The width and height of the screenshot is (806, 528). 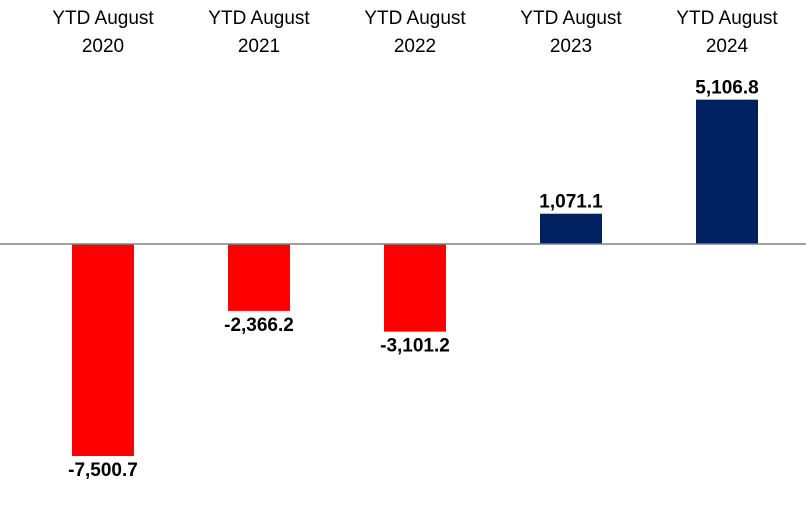 I want to click on value-label-3: -3,101.2, so click(x=415, y=346).